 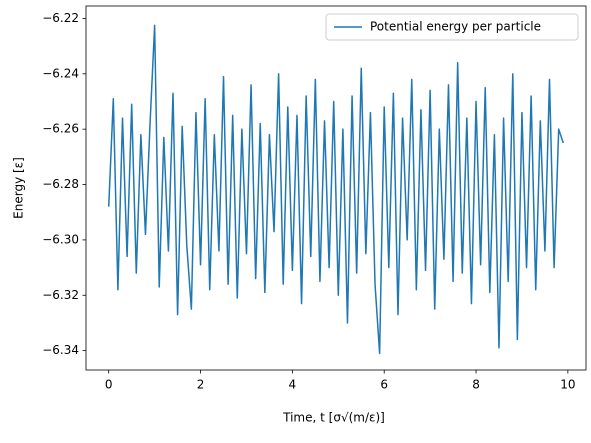 What do you see at coordinates (60, 295) in the screenshot?
I see `y-tick-label: −6.32` at bounding box center [60, 295].